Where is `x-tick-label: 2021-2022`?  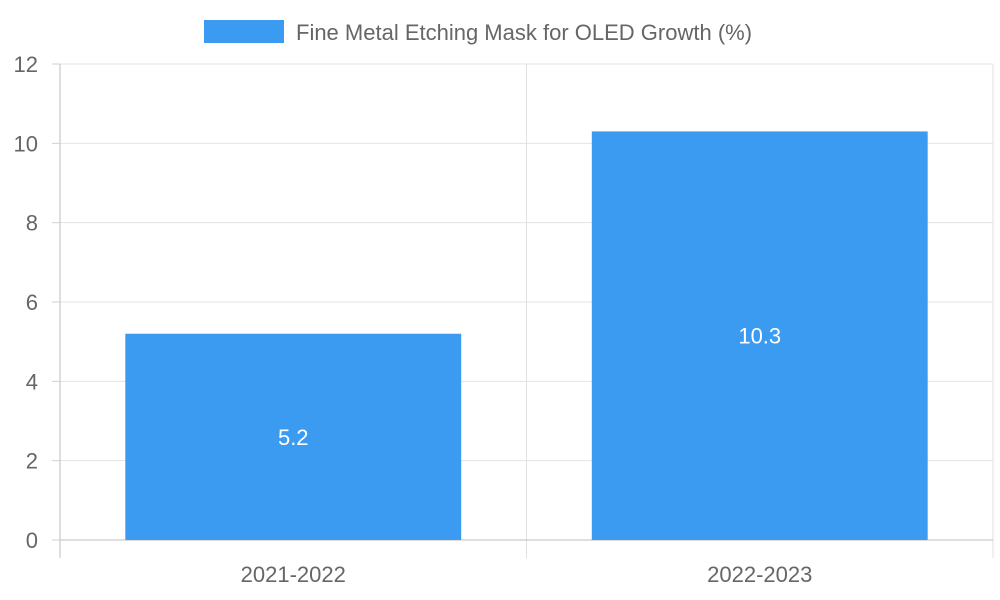 x-tick-label: 2021-2022 is located at coordinates (293, 574).